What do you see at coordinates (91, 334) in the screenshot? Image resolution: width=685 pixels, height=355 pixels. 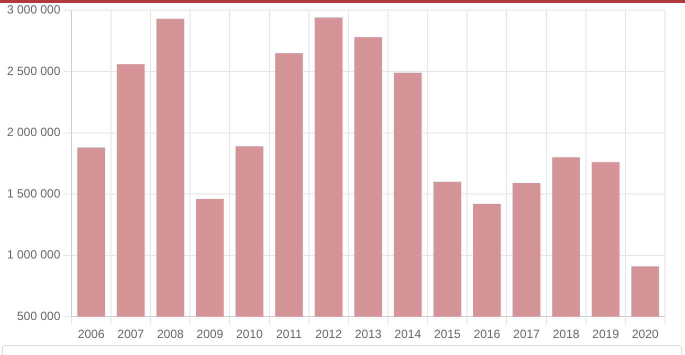 I see `x-tick-label: 2006` at bounding box center [91, 334].